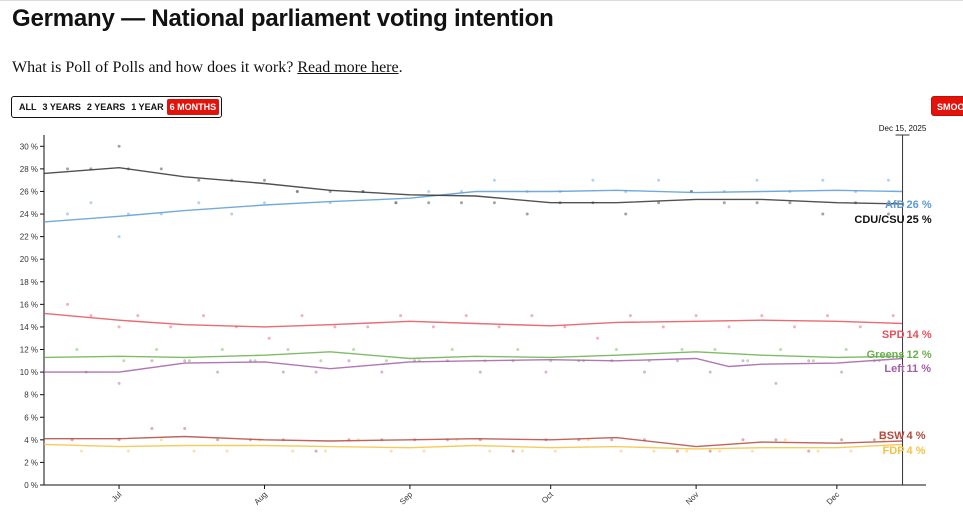 Image resolution: width=963 pixels, height=525 pixels. I want to click on range-2-years-button: 2 YEARS, so click(106, 107).